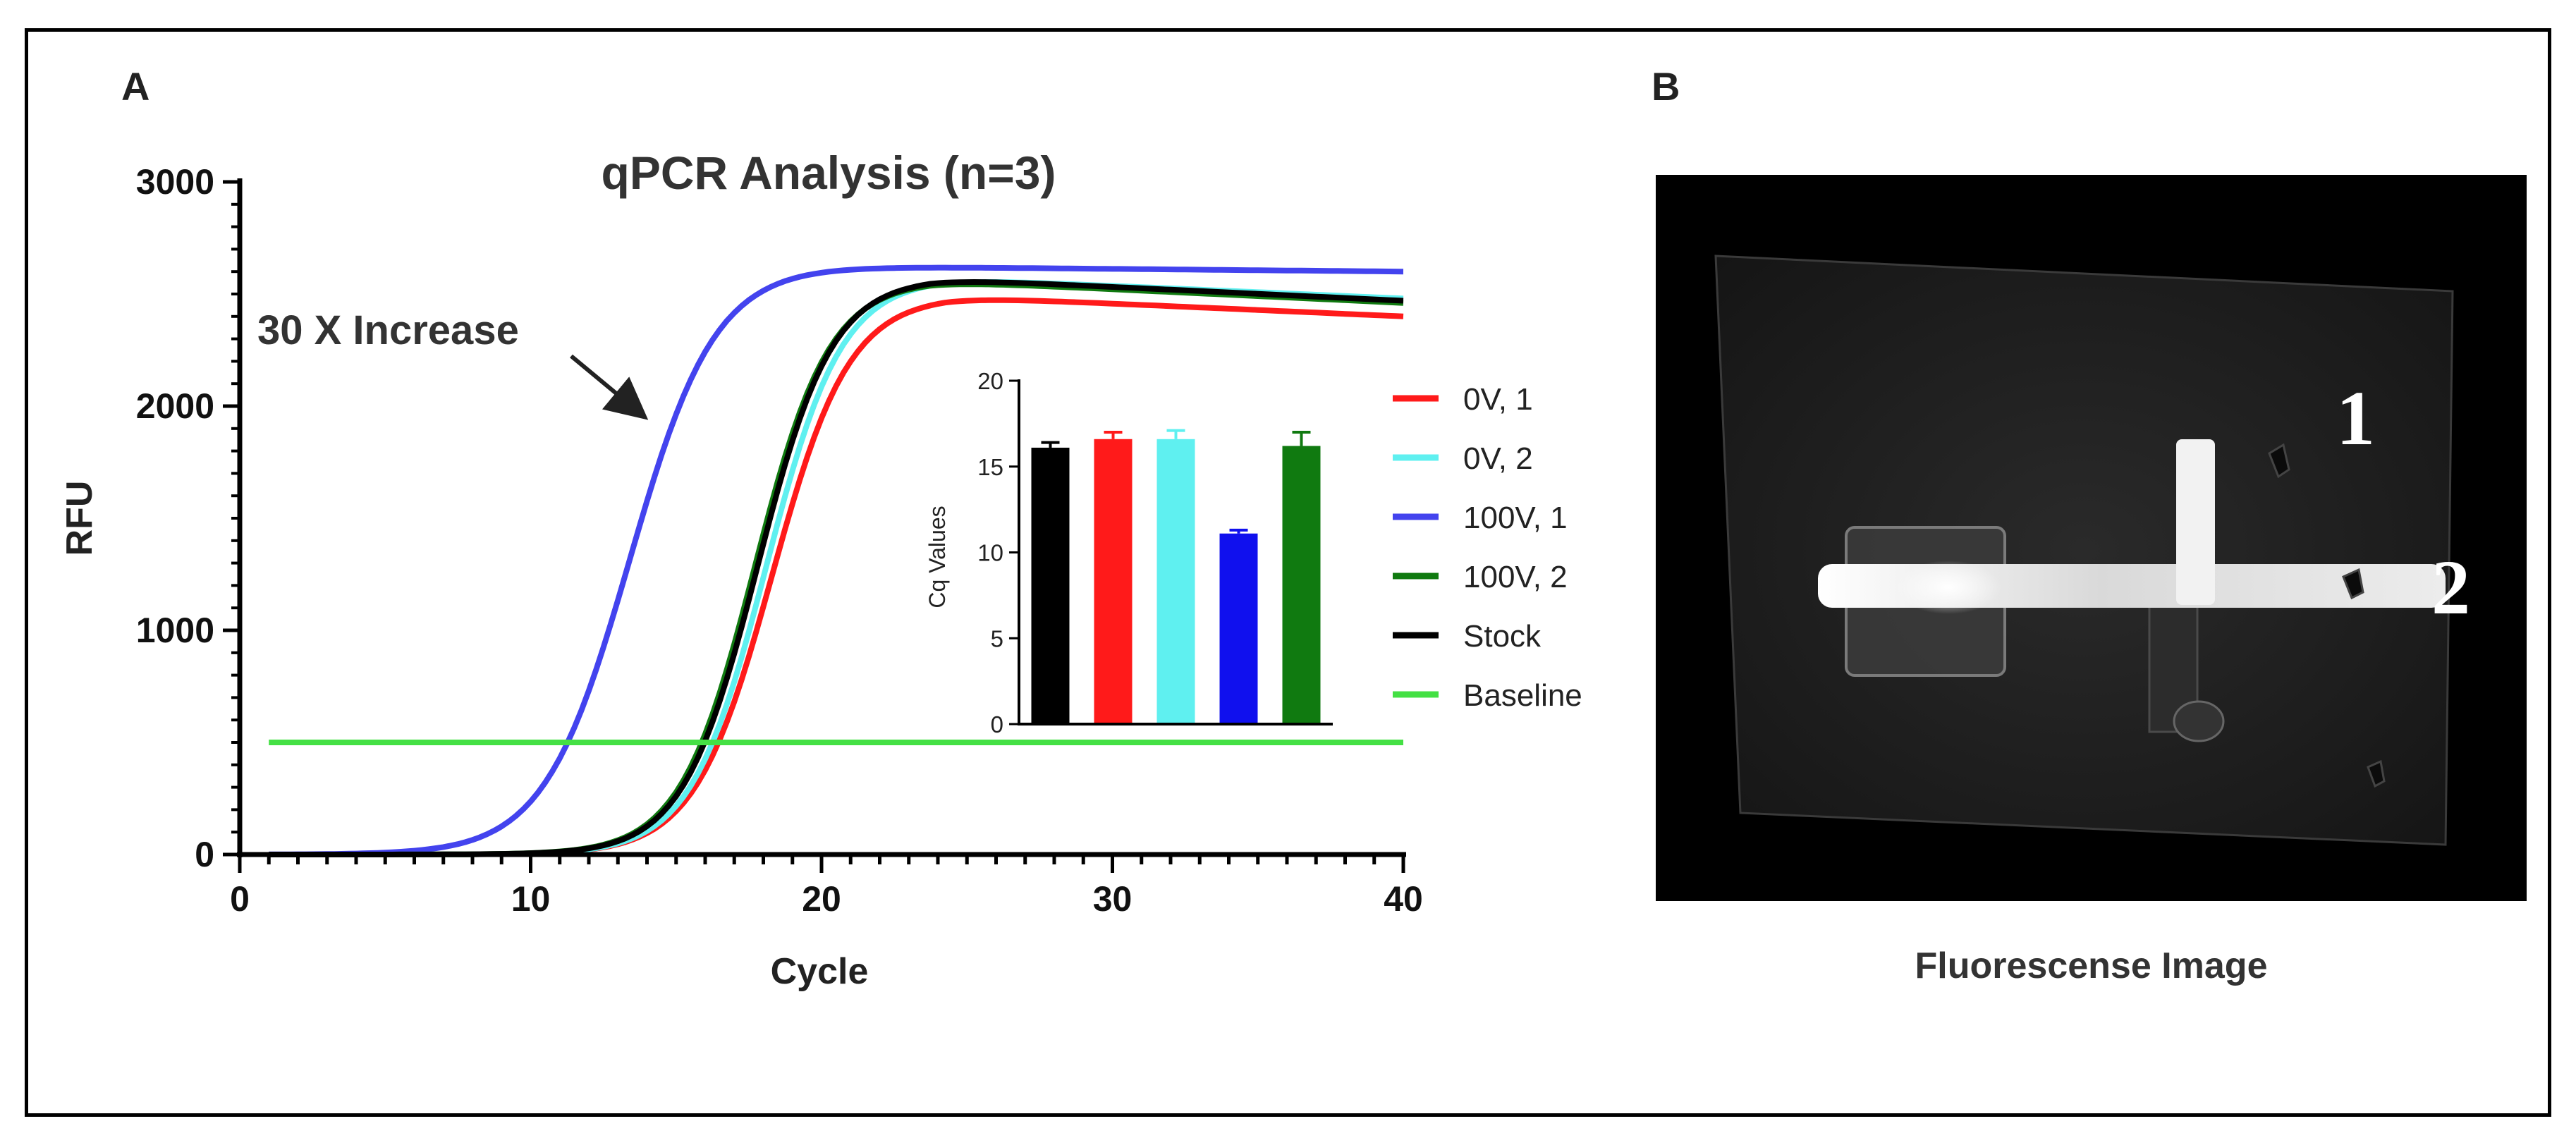 This screenshot has width=2576, height=1145. I want to click on legend-label-4: Stock, so click(1502, 636).